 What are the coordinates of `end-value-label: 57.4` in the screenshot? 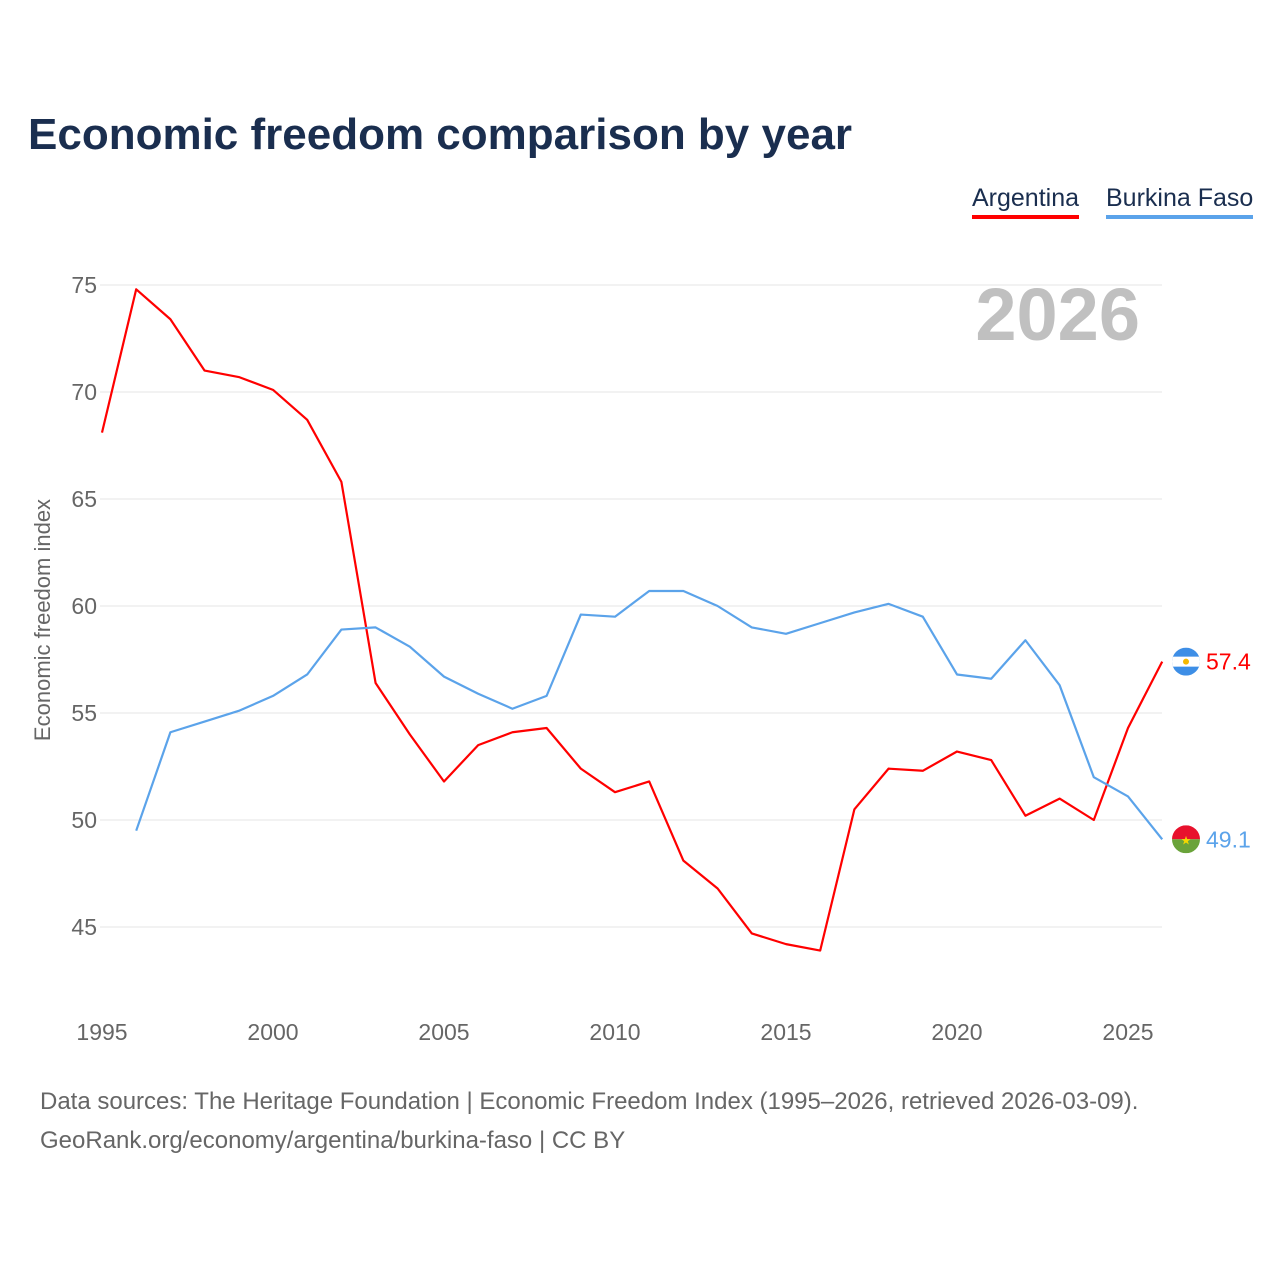 It's located at (1228, 662).